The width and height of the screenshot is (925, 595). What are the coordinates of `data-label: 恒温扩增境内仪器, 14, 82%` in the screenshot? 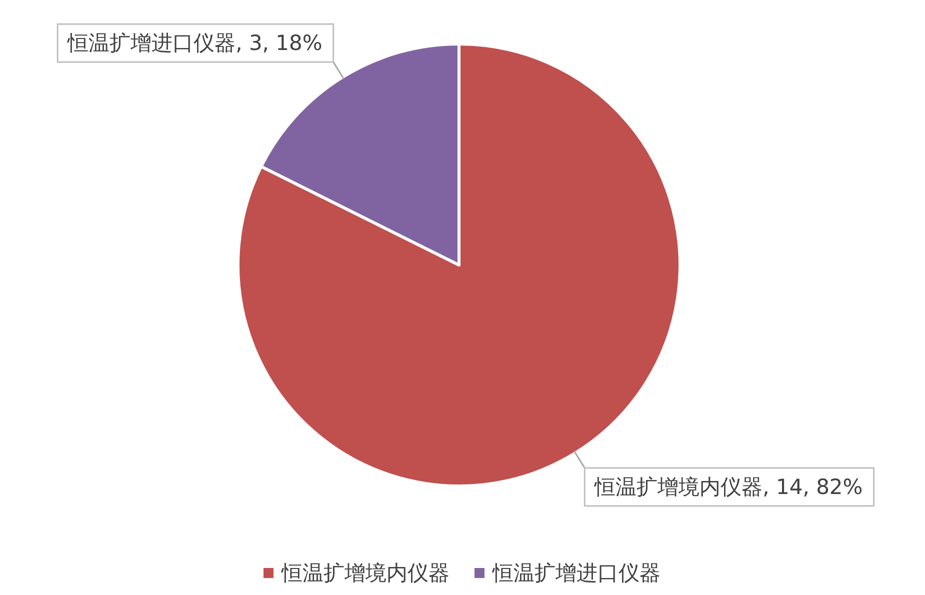 It's located at (728, 486).